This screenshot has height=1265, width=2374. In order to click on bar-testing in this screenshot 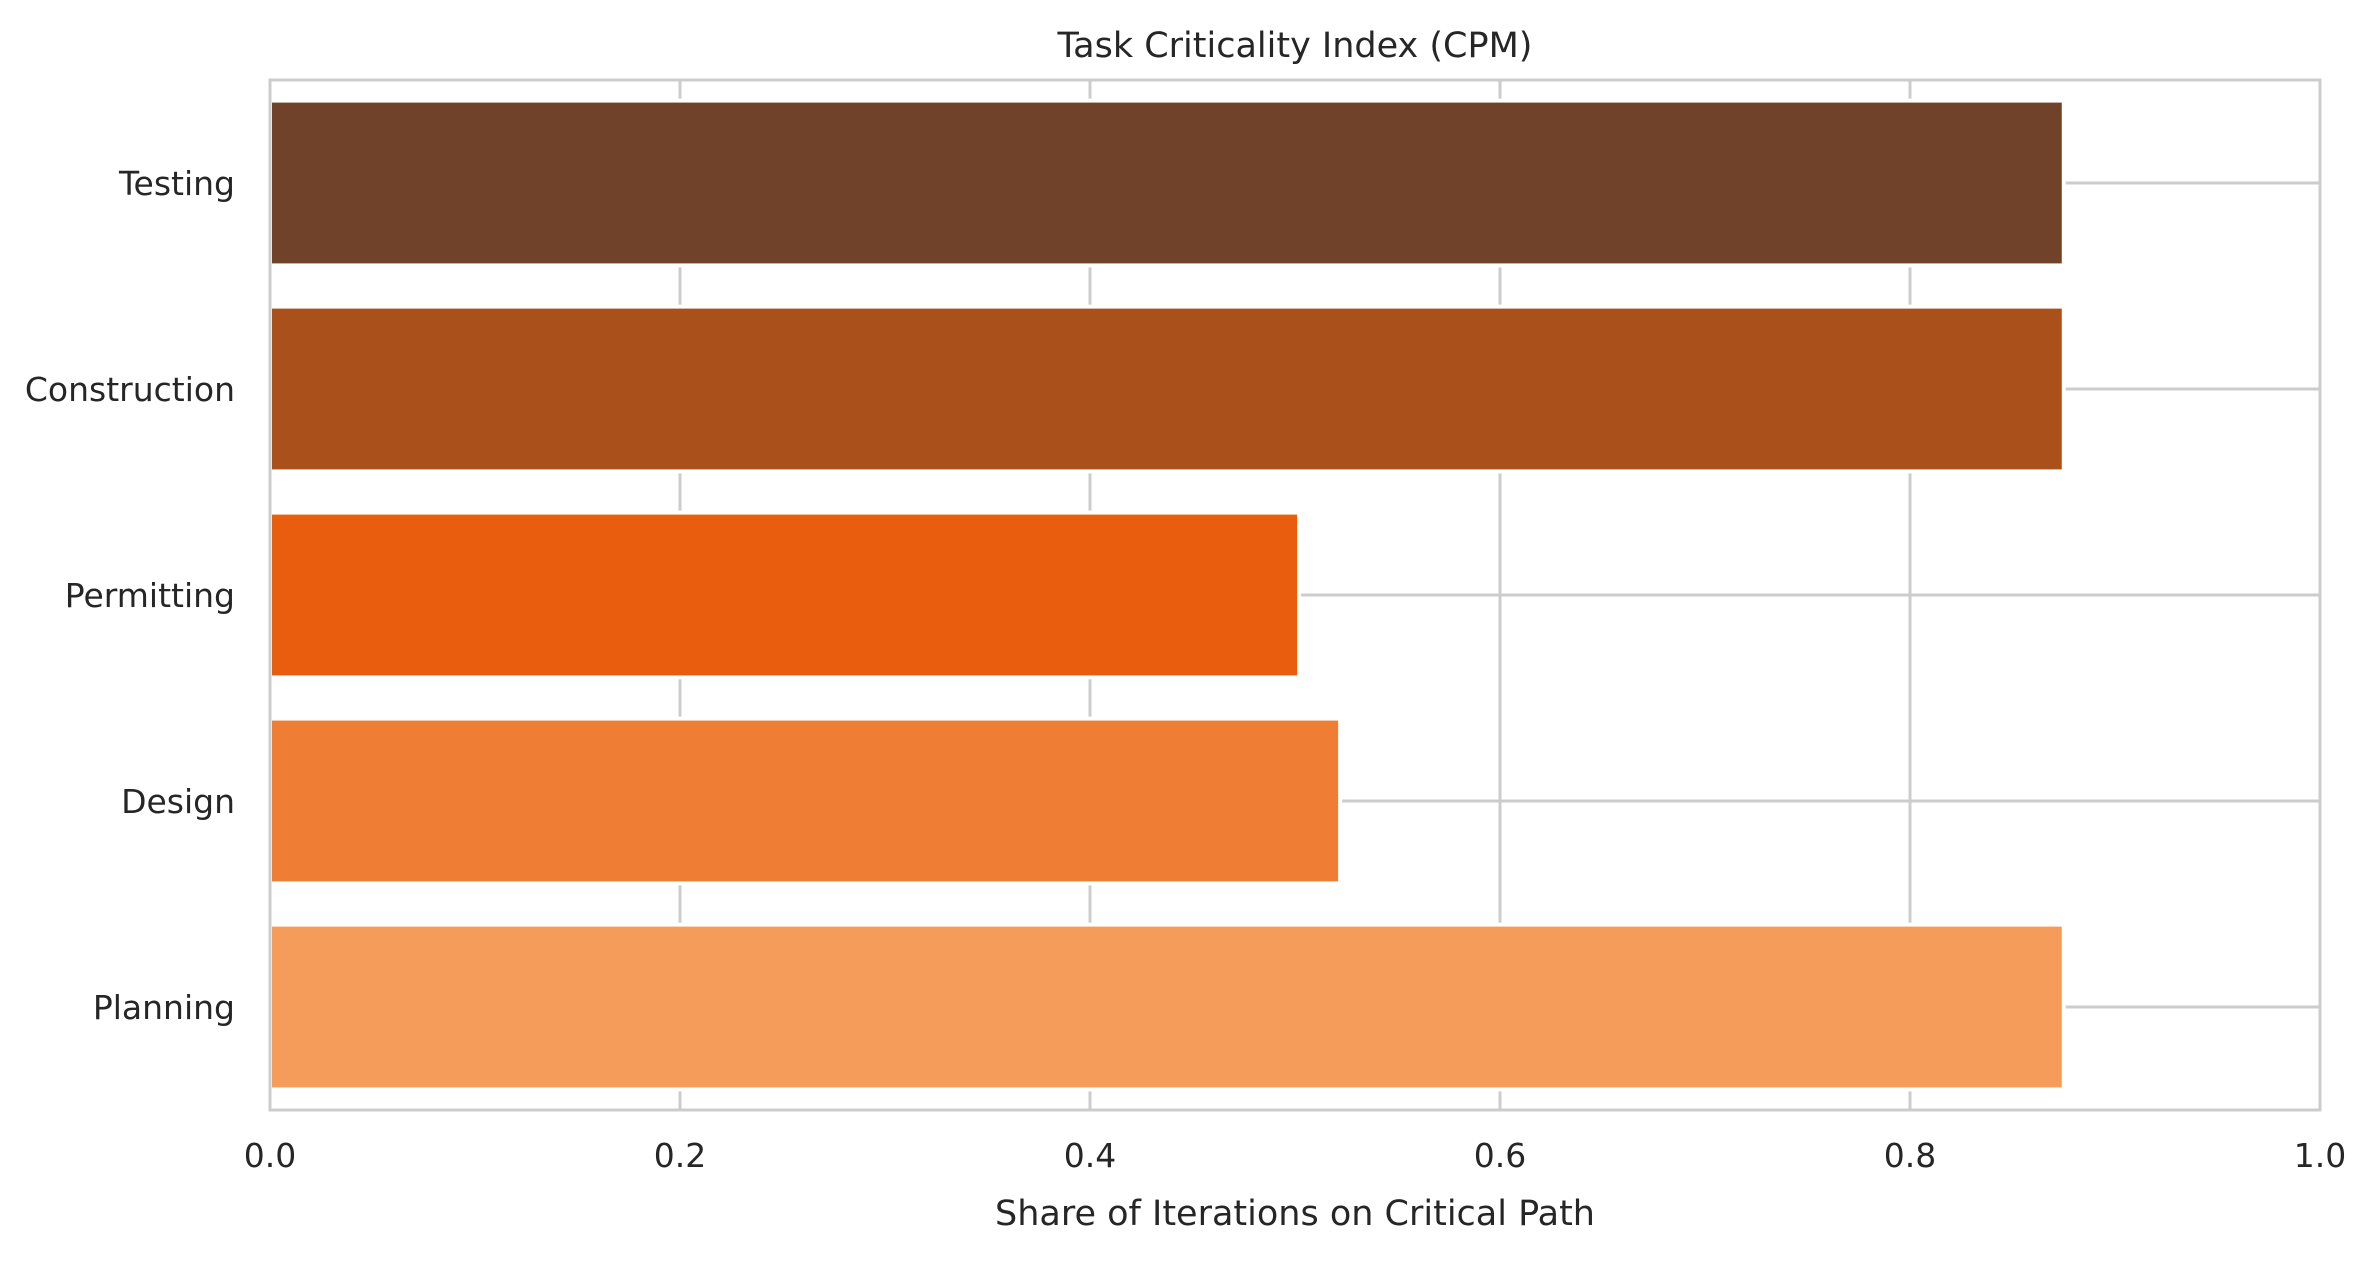, I will do `click(1167, 183)`.